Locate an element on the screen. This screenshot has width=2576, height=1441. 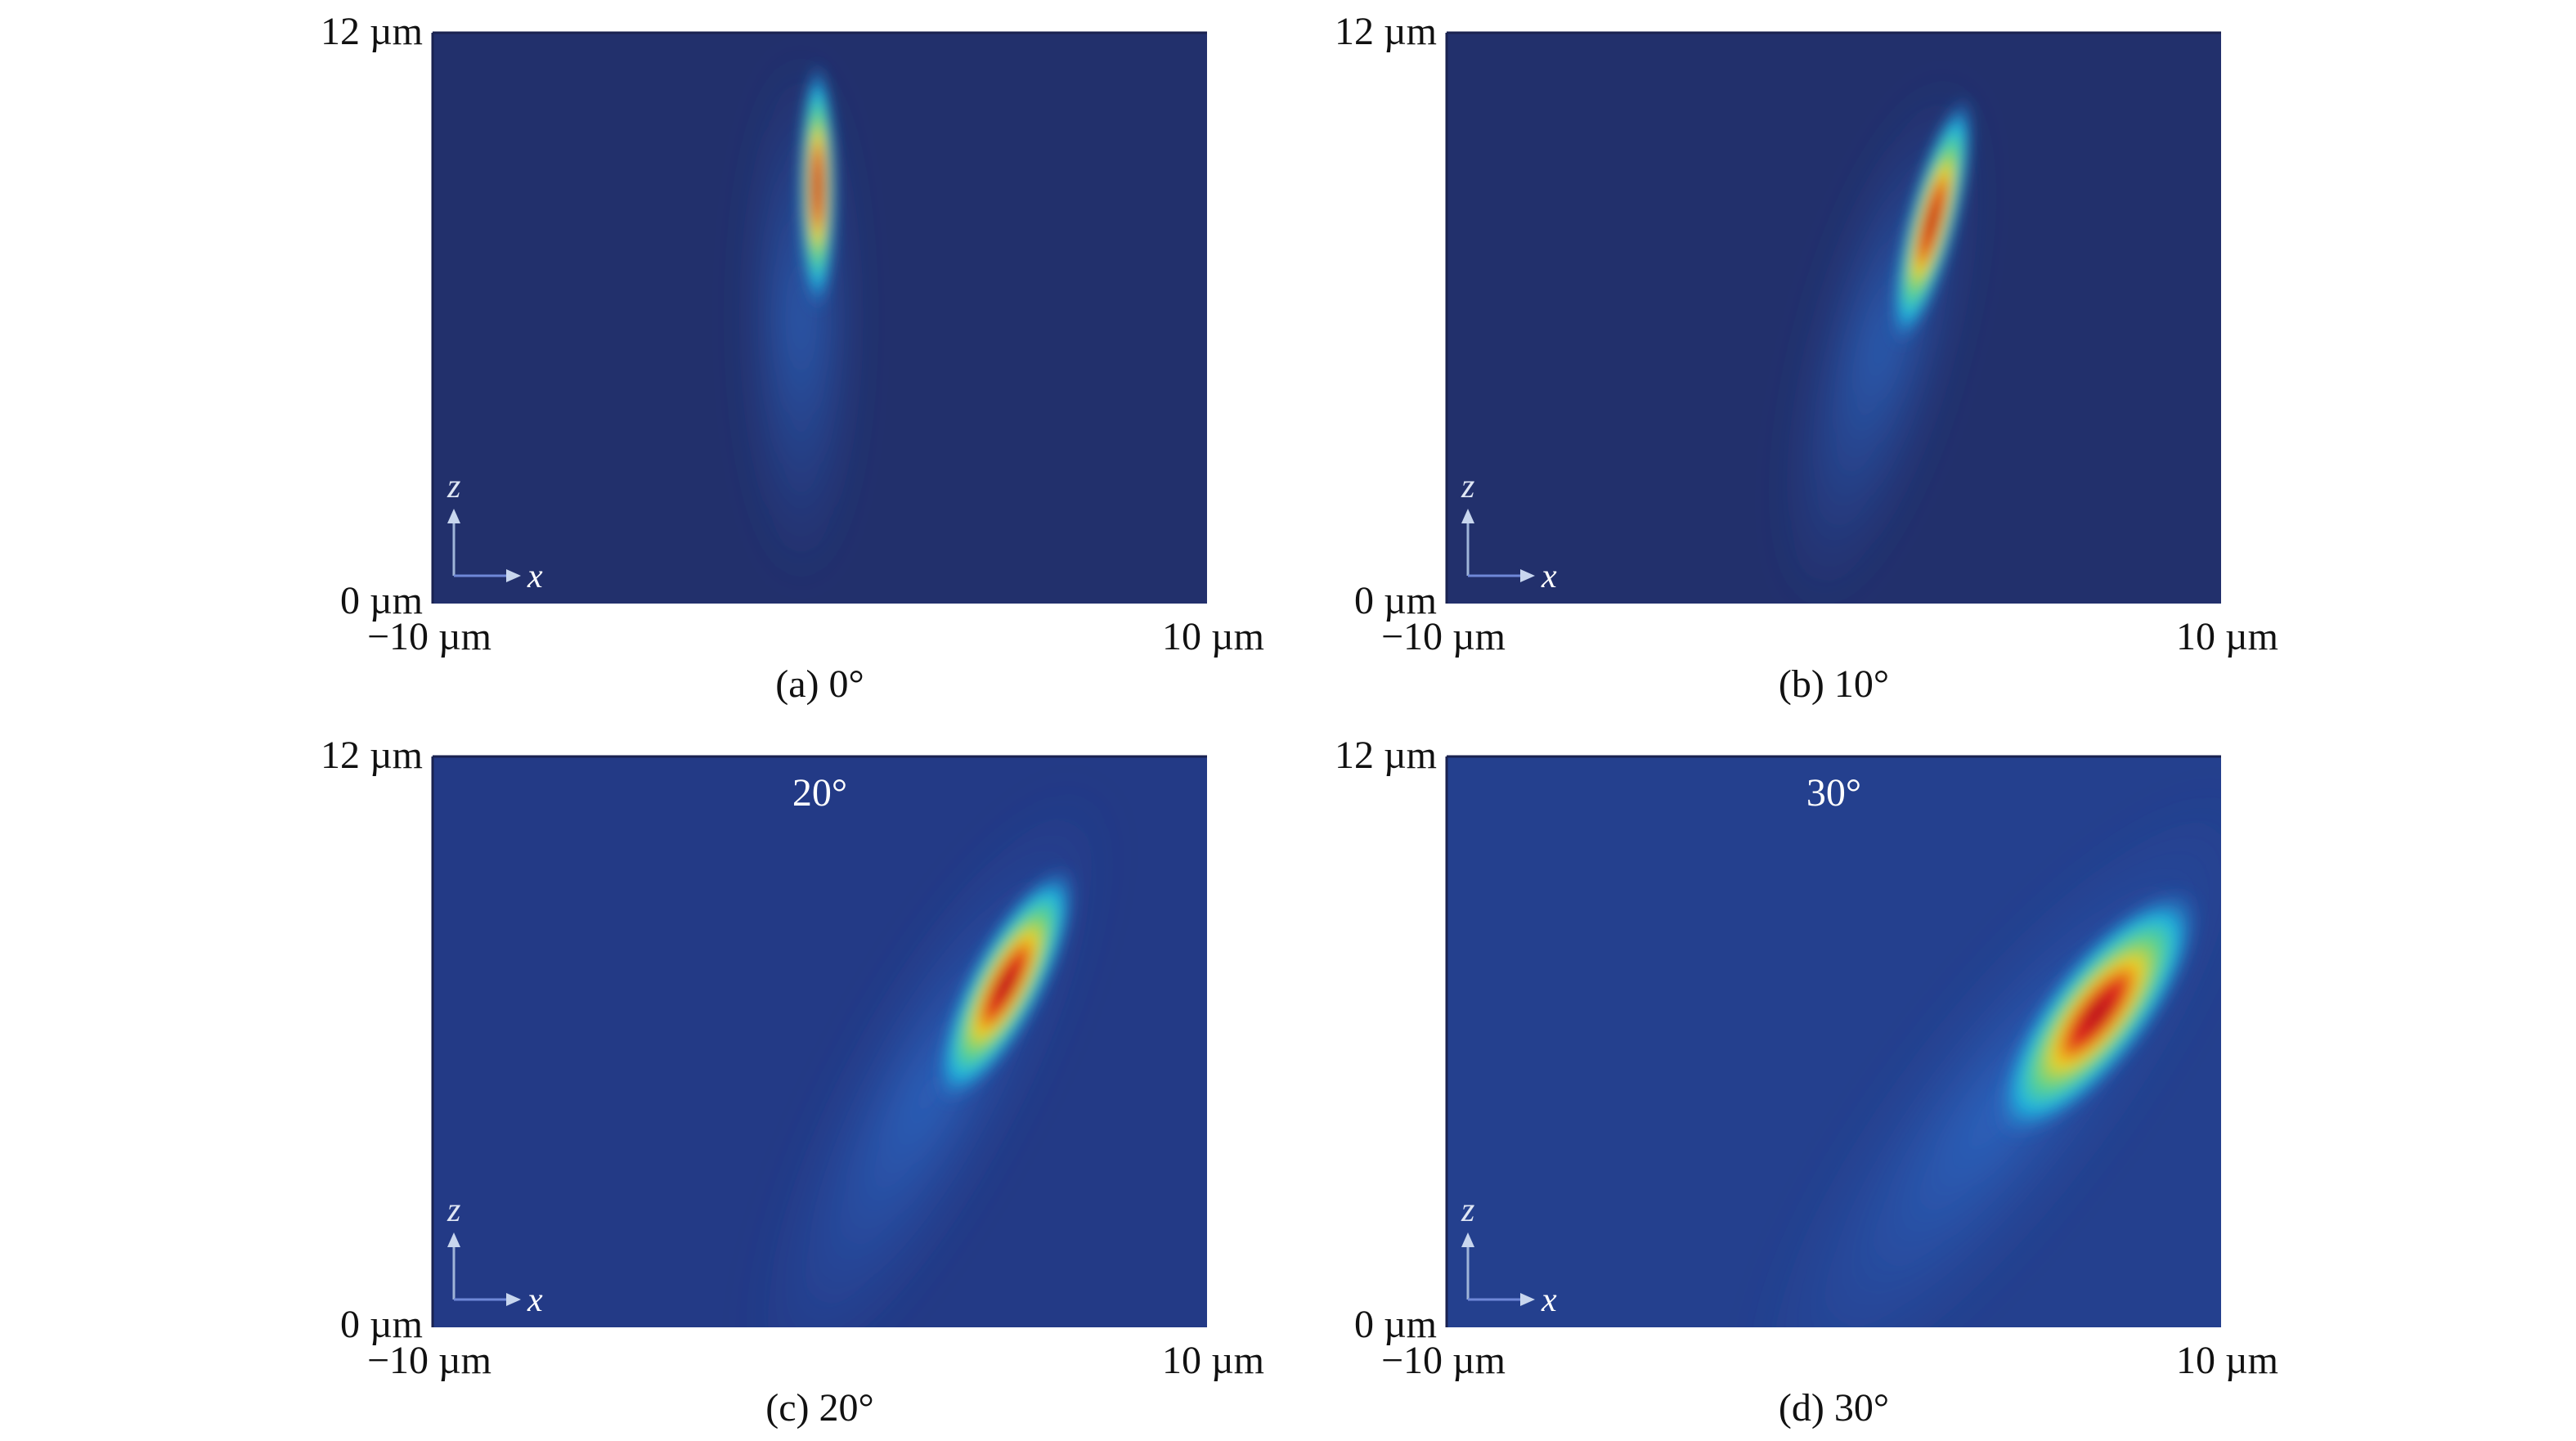
caption: (d) 30° is located at coordinates (1834, 1408).